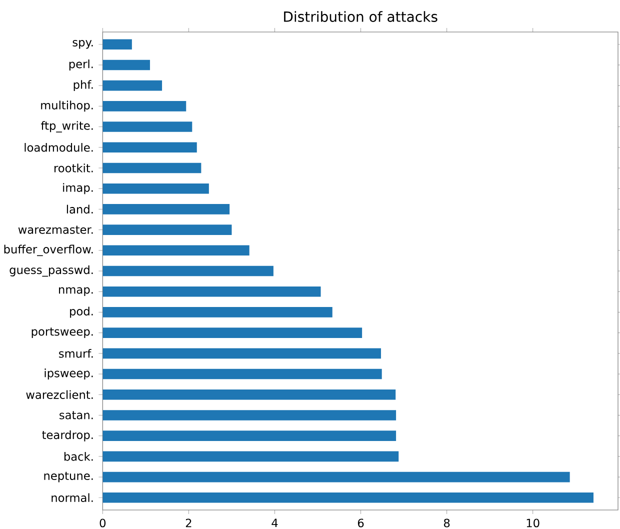  I want to click on y-tick-label: buffer_overflow., so click(48, 250).